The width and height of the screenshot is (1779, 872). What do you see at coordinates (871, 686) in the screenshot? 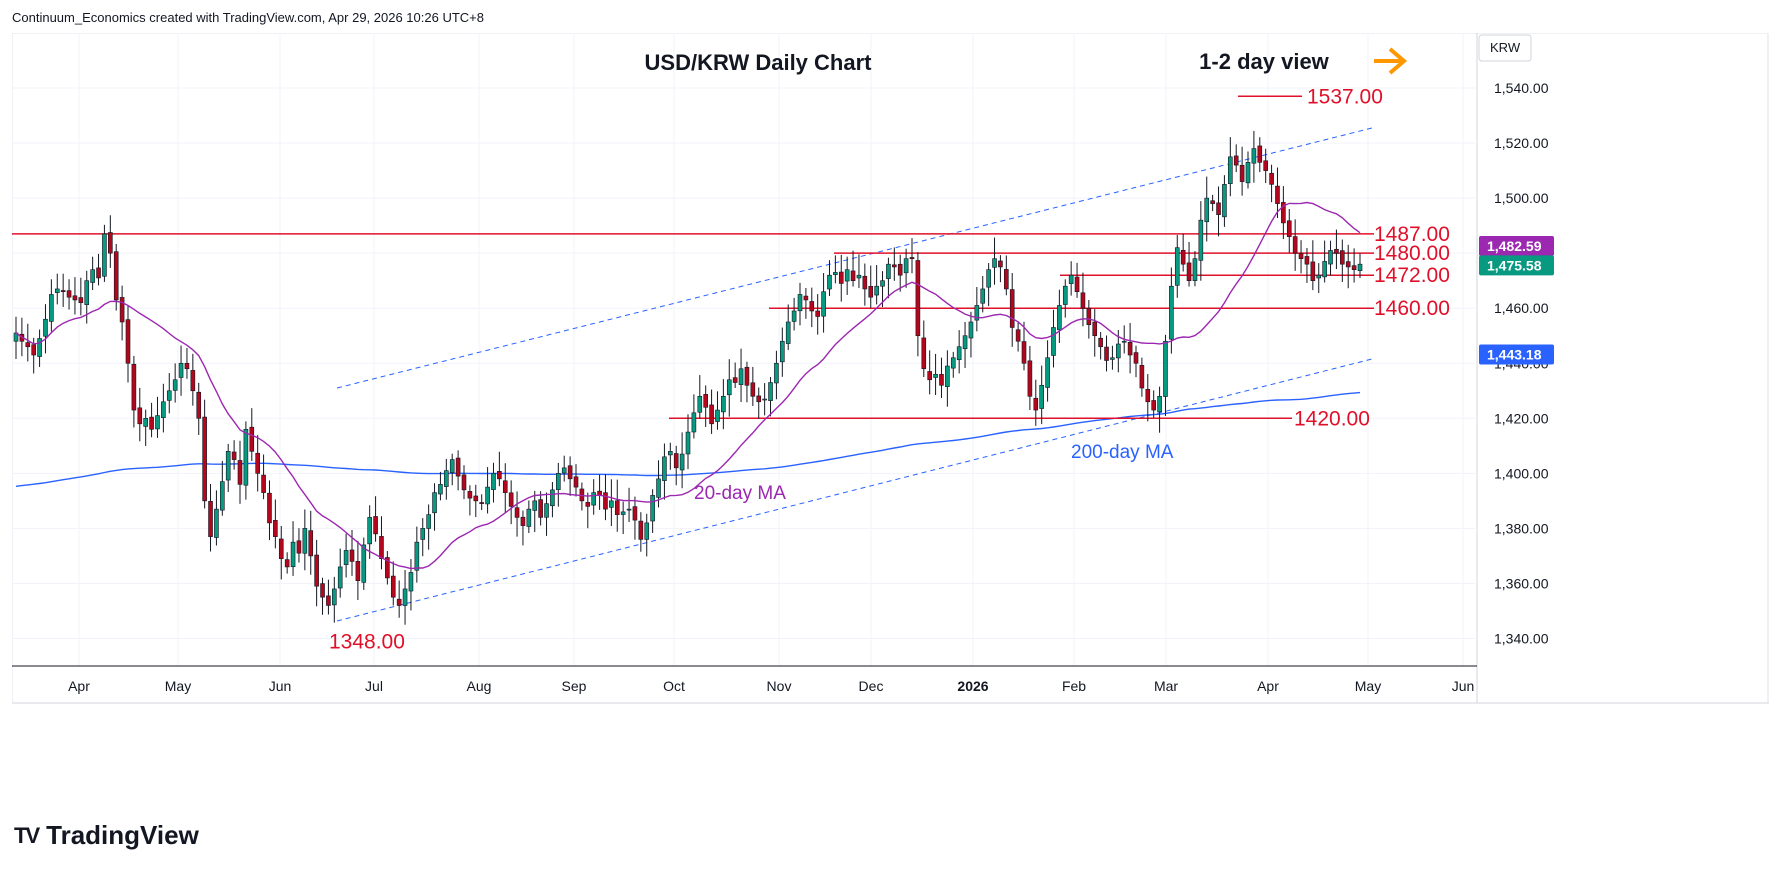
I see `x-tick-label: Dec` at bounding box center [871, 686].